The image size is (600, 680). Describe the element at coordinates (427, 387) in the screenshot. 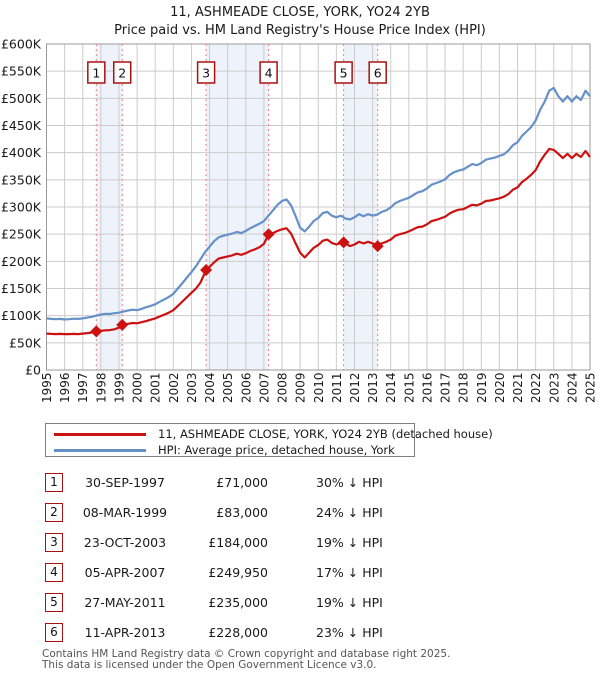

I see `x-tick-label: 2016` at that location.